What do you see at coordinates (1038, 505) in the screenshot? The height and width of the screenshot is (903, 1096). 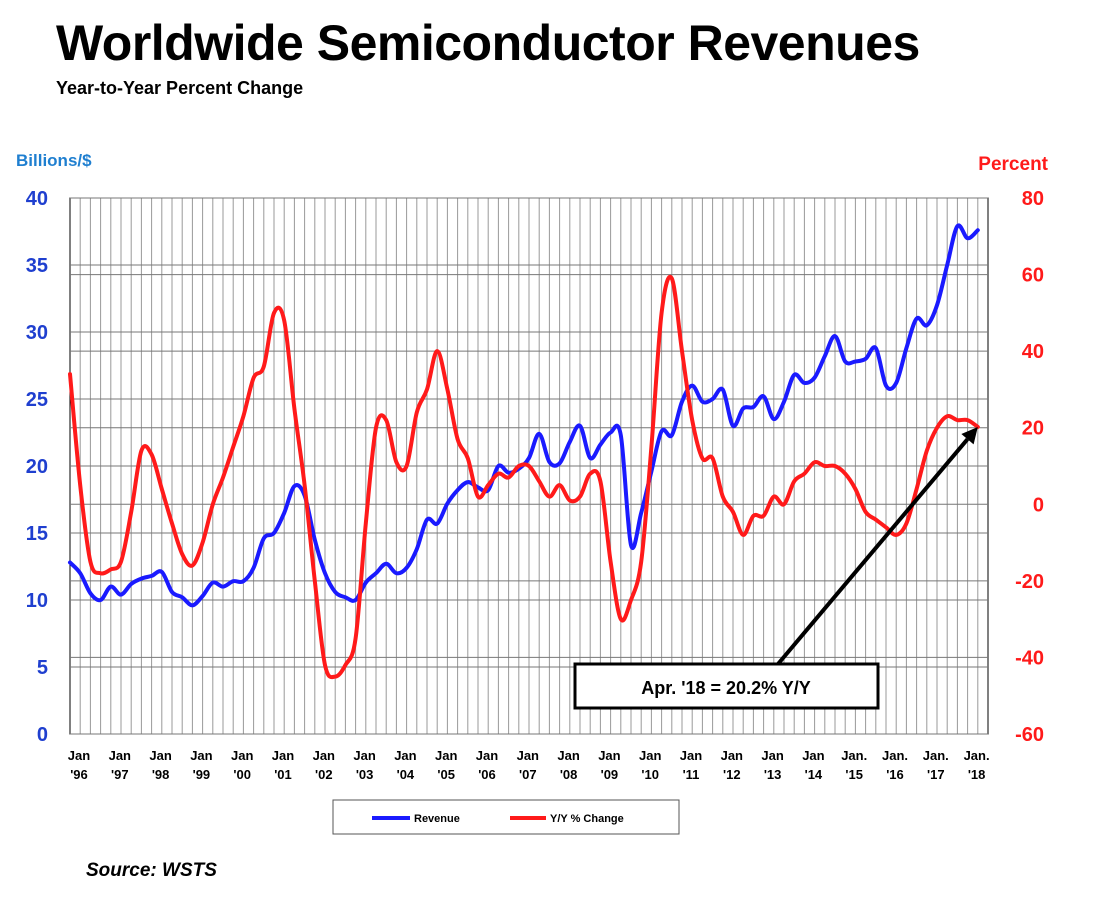 I see `right-tick-label: 0` at bounding box center [1038, 505].